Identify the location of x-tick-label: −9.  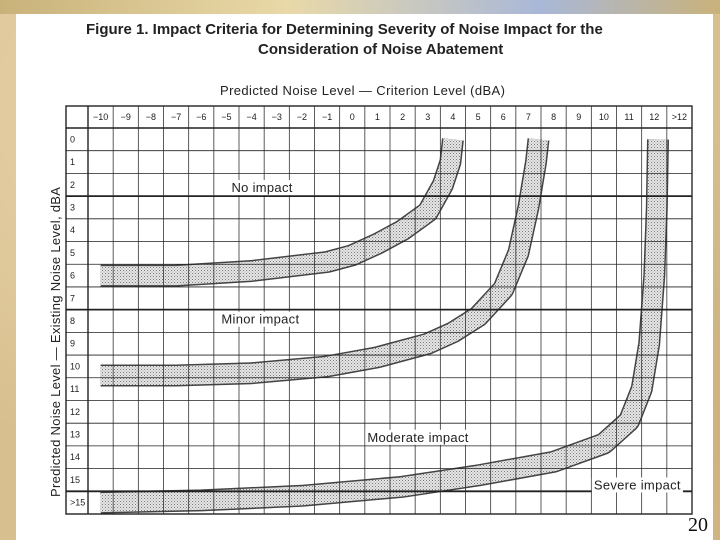
(126, 117).